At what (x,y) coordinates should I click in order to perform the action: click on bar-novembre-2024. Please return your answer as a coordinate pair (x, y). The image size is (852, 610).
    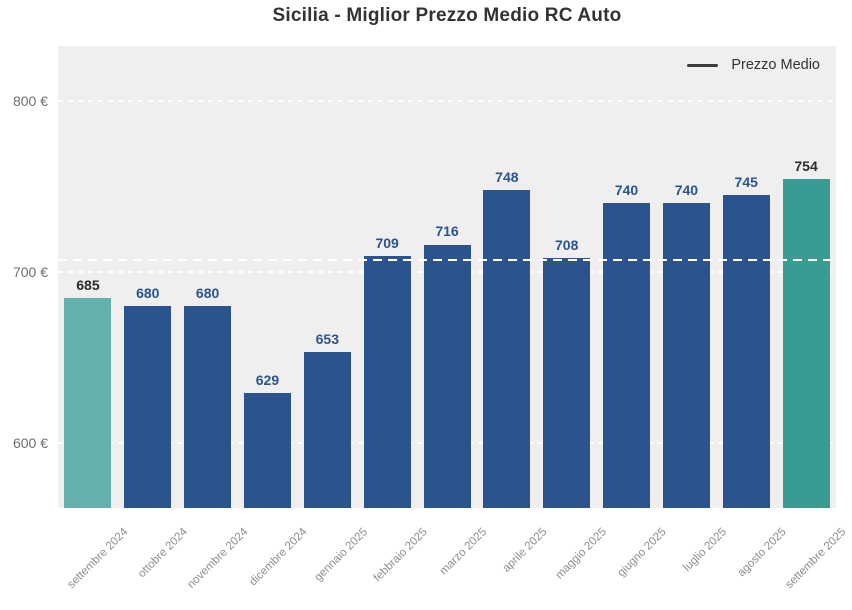
    Looking at the image, I should click on (208, 407).